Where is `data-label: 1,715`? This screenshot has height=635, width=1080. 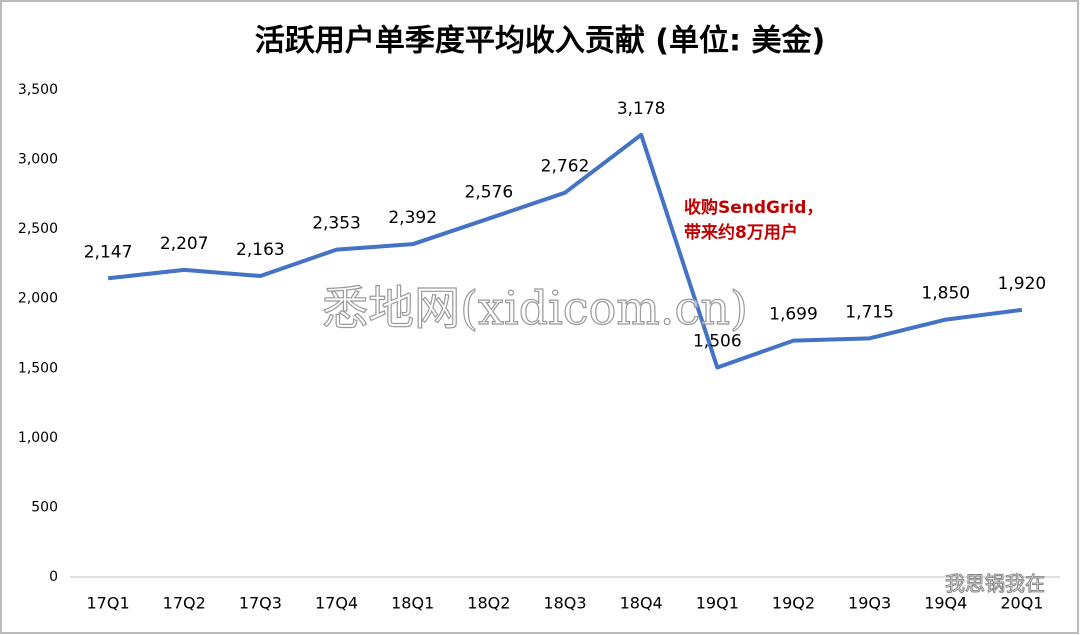
data-label: 1,715 is located at coordinates (869, 312).